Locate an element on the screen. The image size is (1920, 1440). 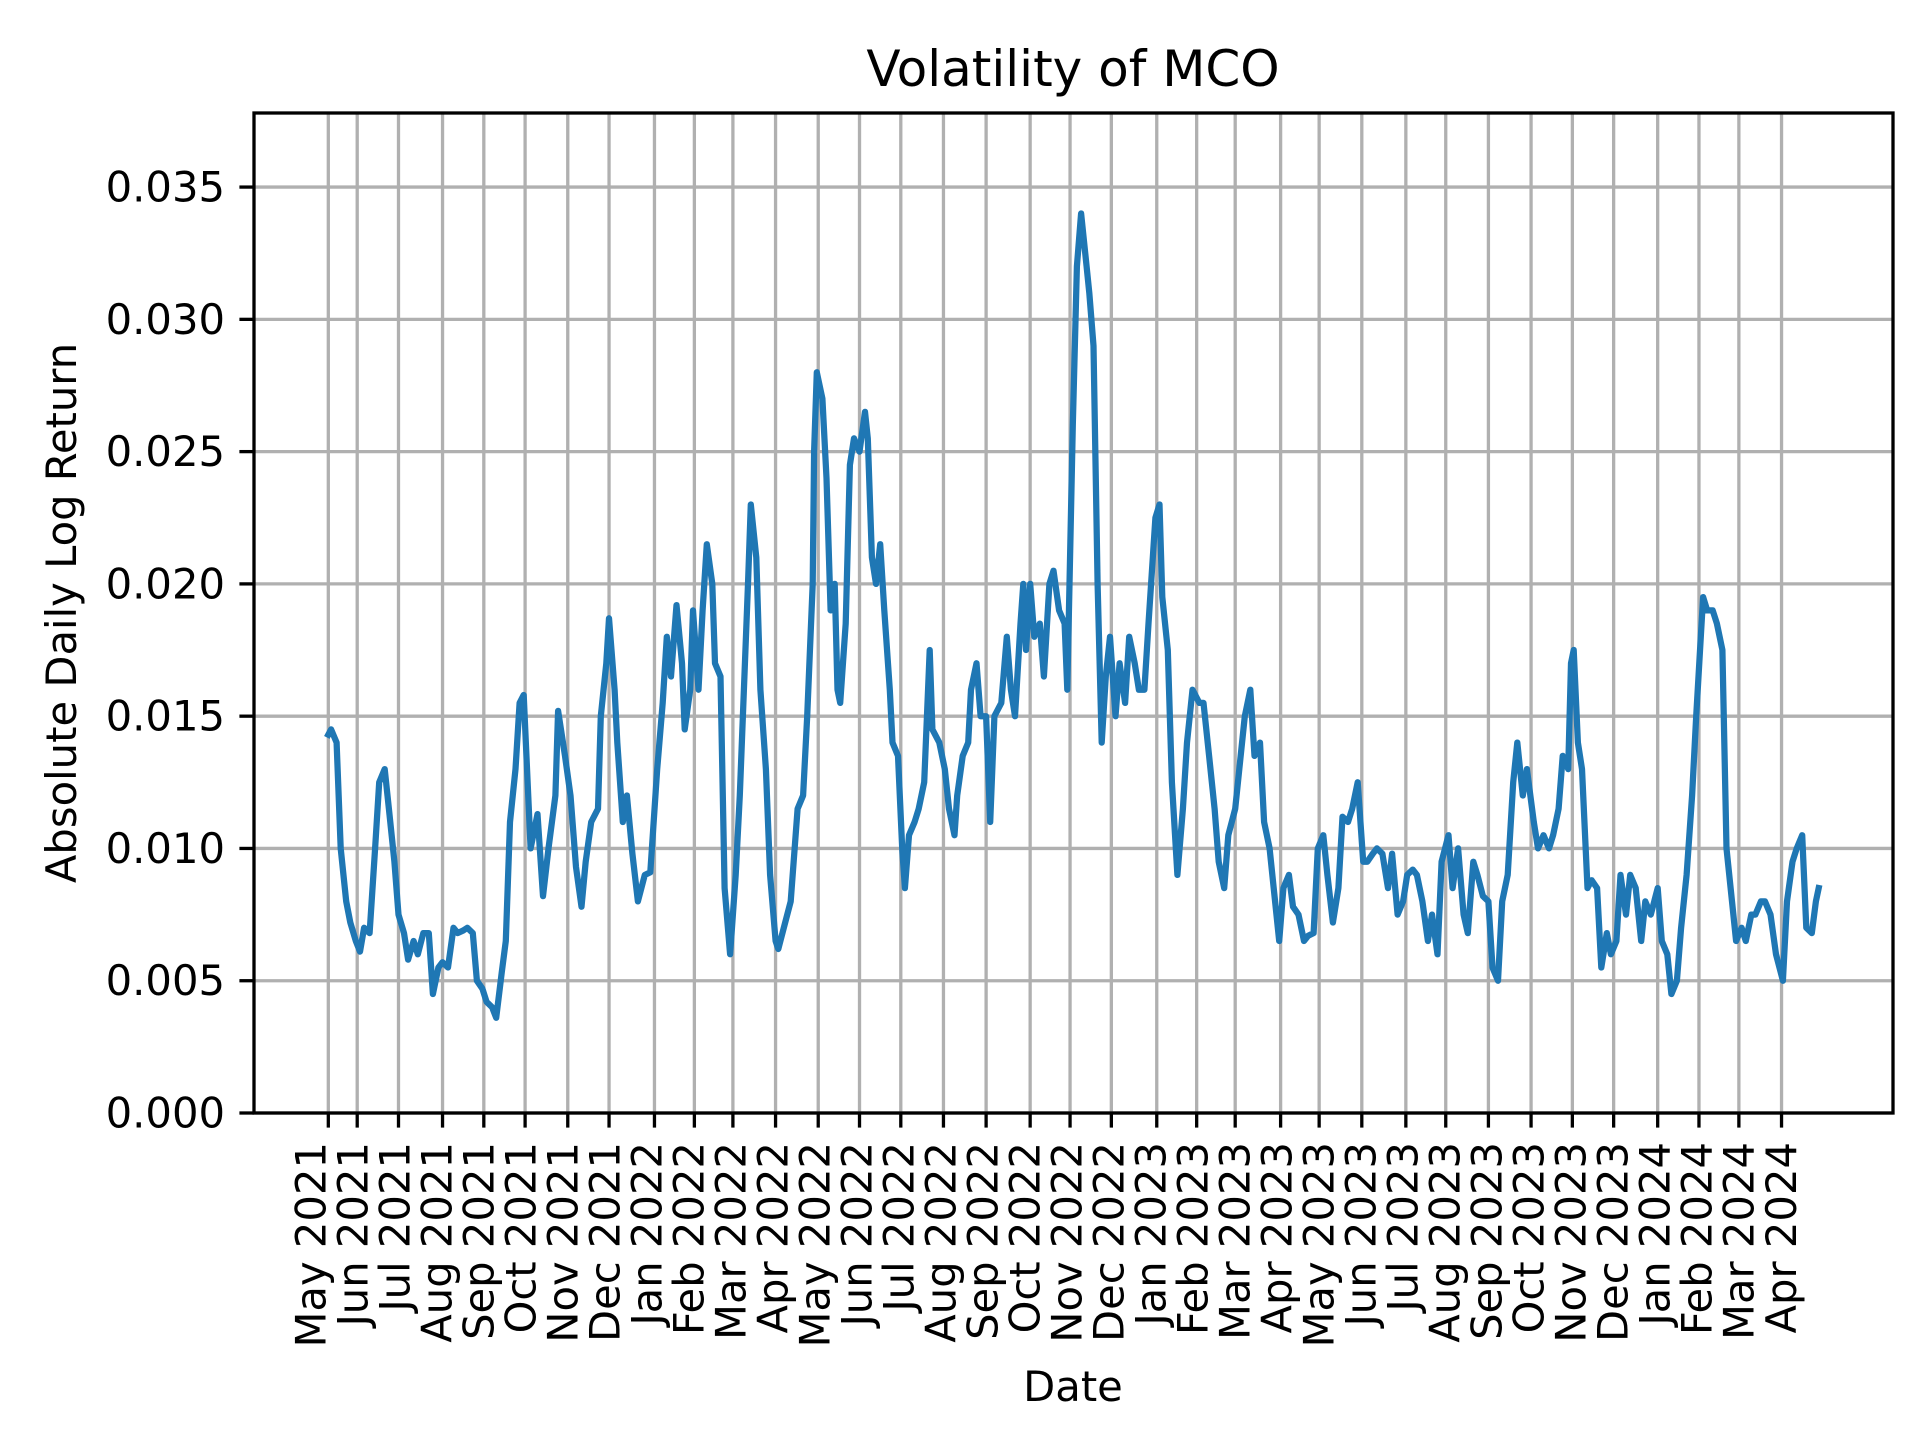
chart-title: Volatility of MCO is located at coordinates (1072, 69).